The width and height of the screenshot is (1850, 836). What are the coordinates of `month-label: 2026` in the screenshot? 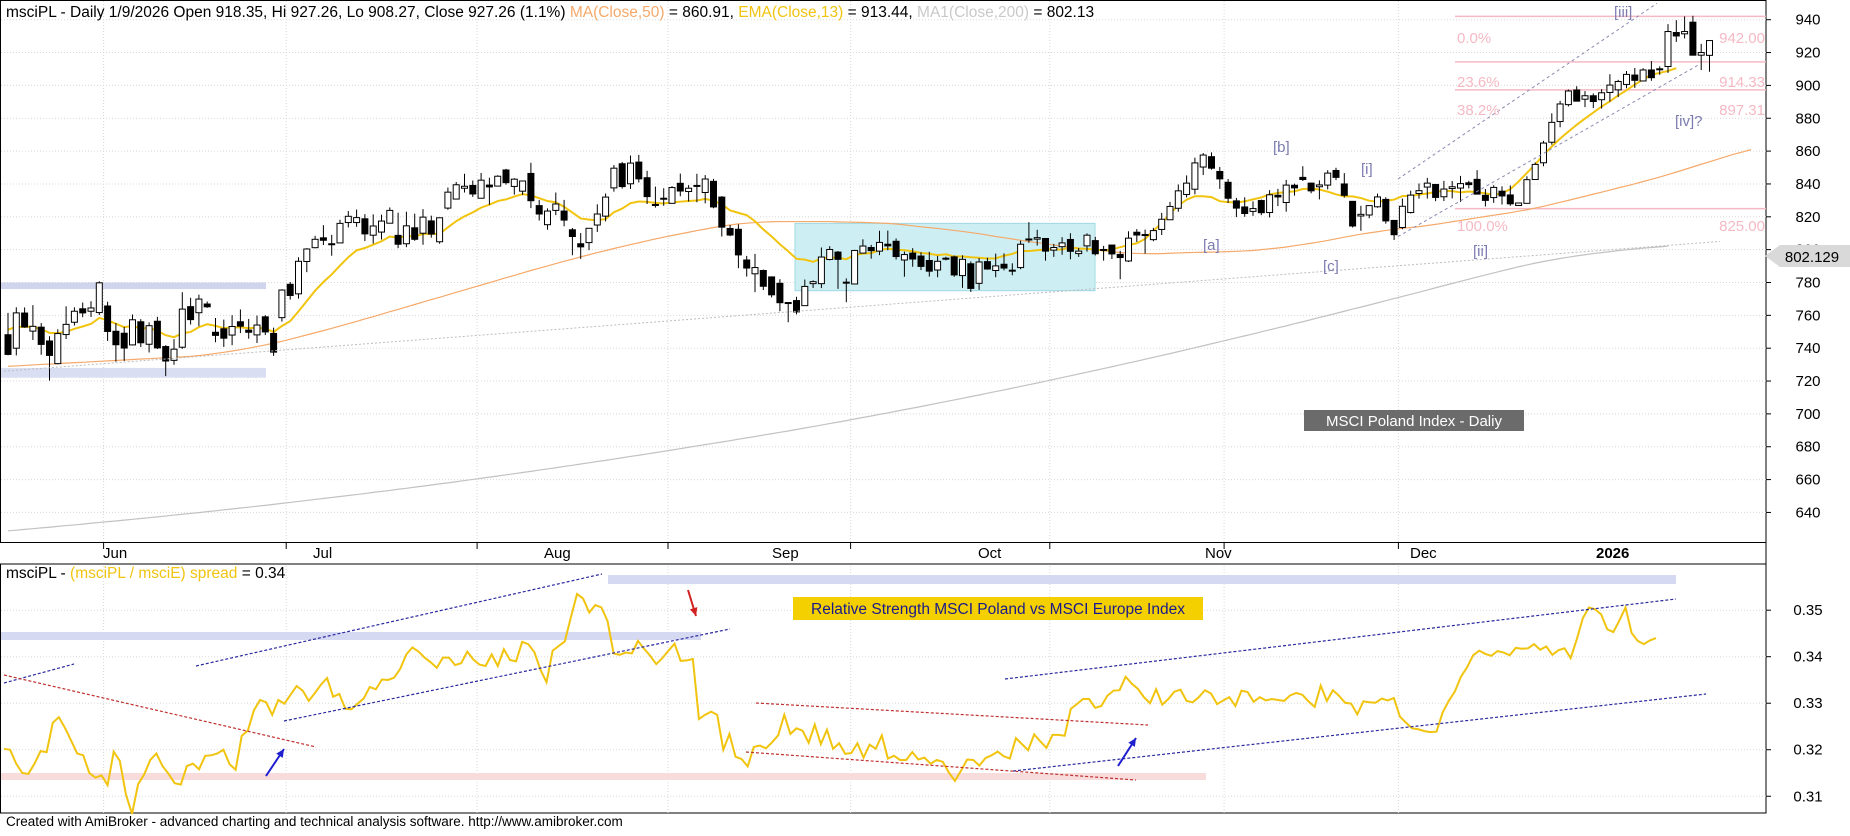 It's located at (1612, 553).